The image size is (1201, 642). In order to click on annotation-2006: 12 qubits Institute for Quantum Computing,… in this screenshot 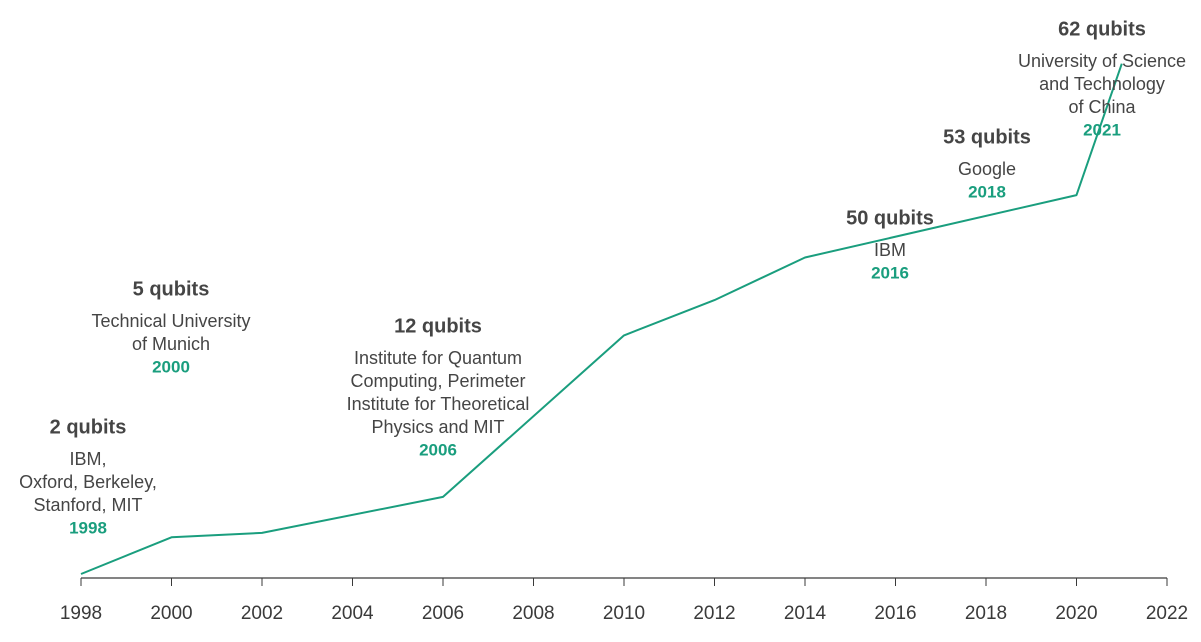, I will do `click(438, 387)`.